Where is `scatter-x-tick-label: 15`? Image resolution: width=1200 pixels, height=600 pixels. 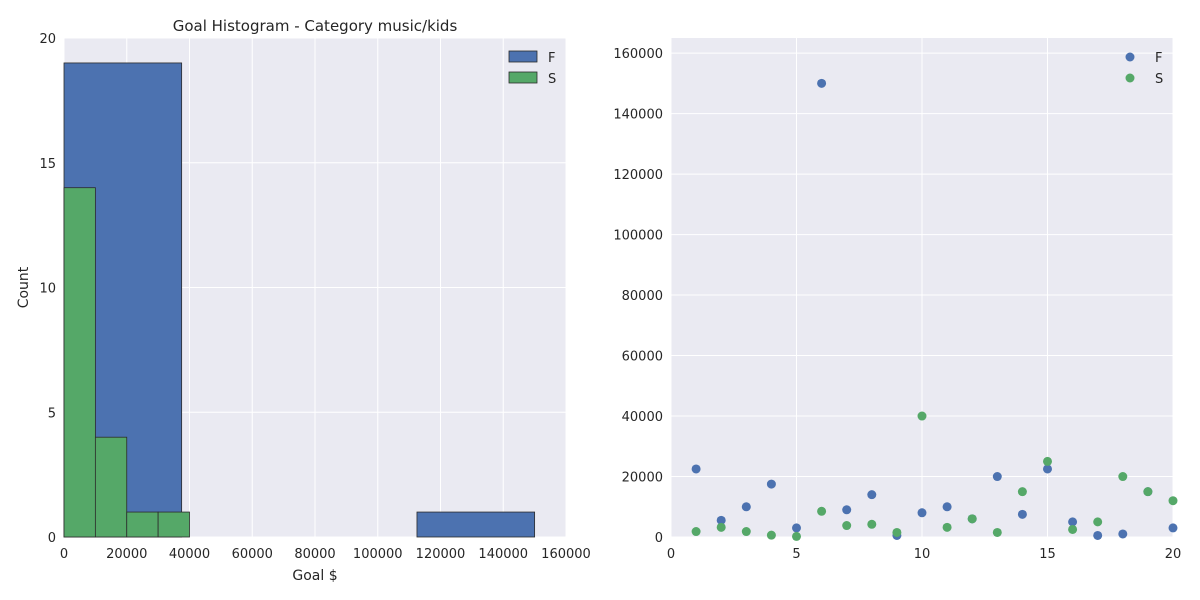 scatter-x-tick-label: 15 is located at coordinates (1047, 554).